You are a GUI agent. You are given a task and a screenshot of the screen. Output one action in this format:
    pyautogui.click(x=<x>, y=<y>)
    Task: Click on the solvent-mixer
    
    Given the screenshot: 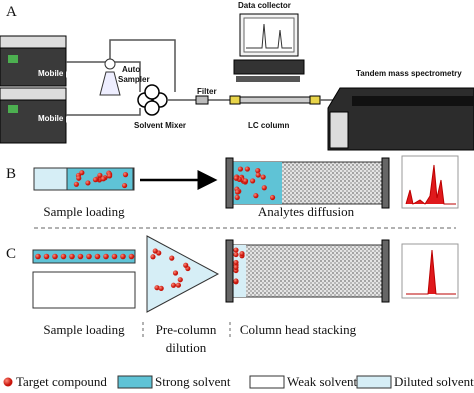 What is the action you would take?
    pyautogui.click(x=152, y=100)
    